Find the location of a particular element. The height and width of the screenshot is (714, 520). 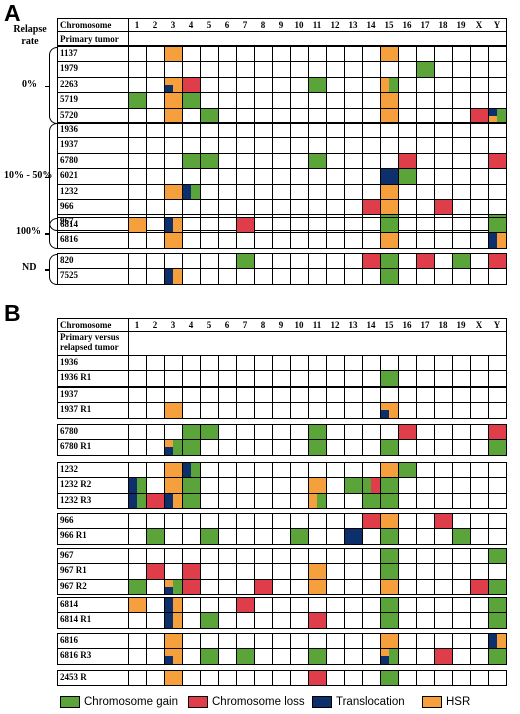

legend-swatch-hsr is located at coordinates (432, 702).